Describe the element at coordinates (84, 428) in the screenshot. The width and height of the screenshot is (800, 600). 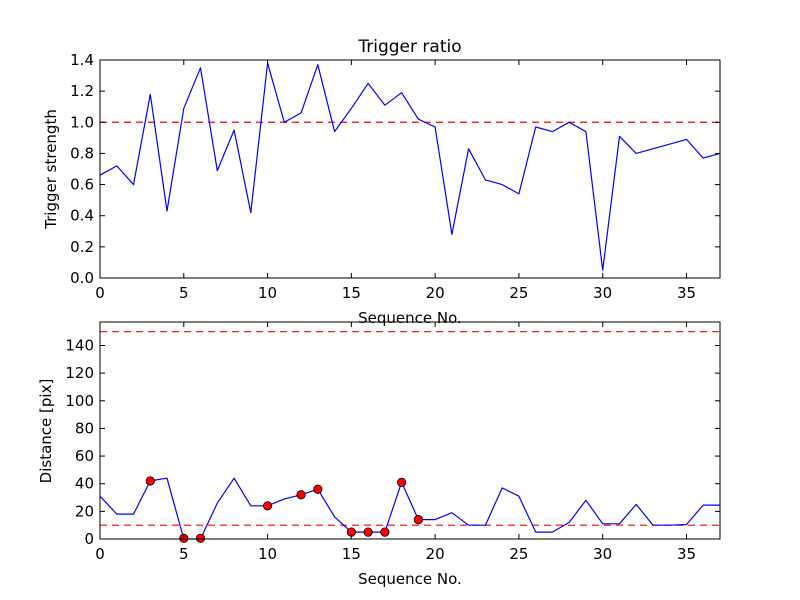
I see `y-tick-label: 80` at that location.